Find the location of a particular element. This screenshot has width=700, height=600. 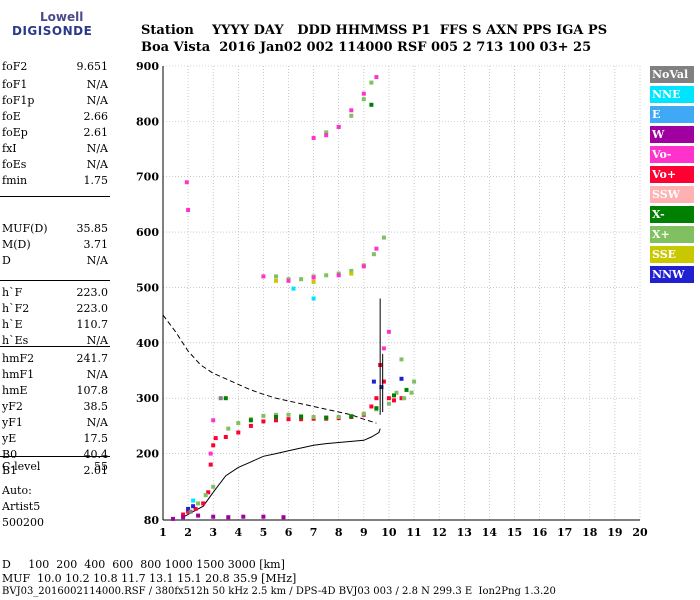

x-tick-label: 16 is located at coordinates (540, 532).